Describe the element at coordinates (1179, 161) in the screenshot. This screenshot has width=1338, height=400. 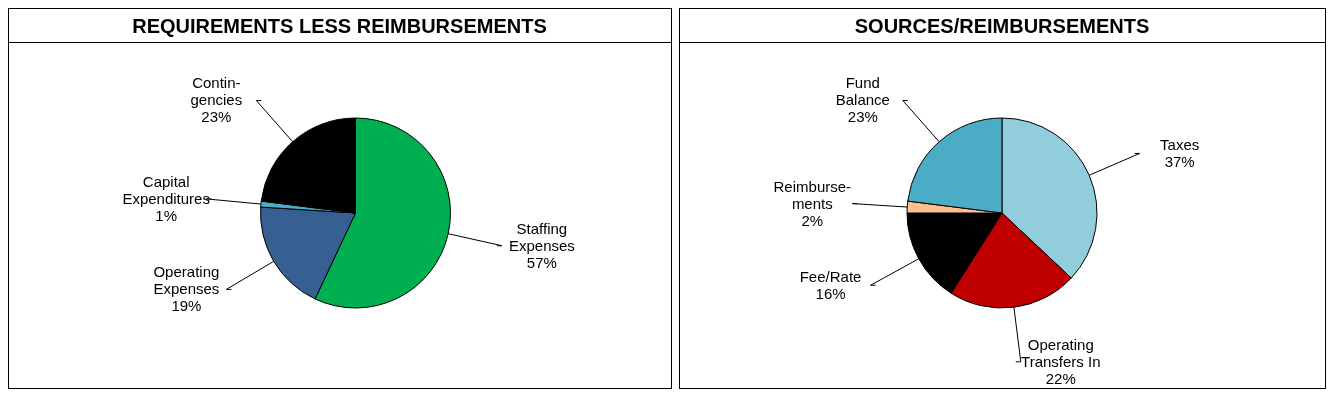
I see `data-label: 37%` at that location.